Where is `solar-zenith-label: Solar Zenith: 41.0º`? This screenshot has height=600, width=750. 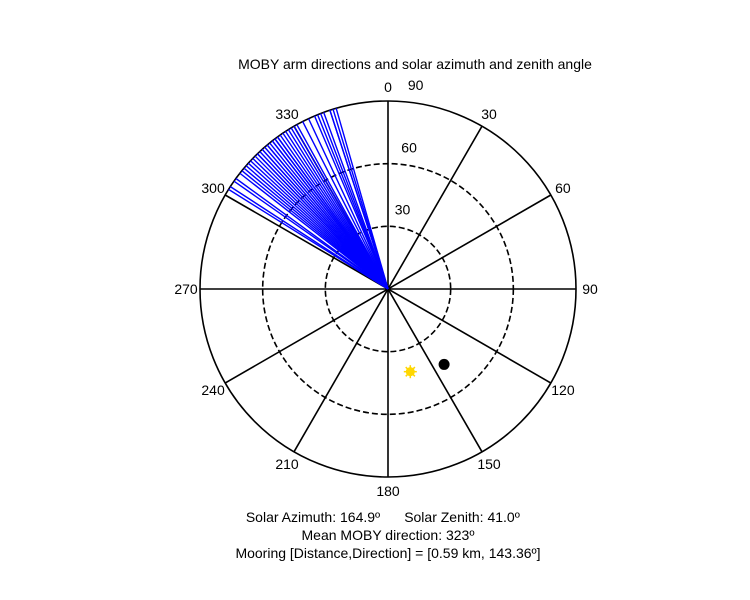
solar-zenith-label: Solar Zenith: 41.0º is located at coordinates (462, 517).